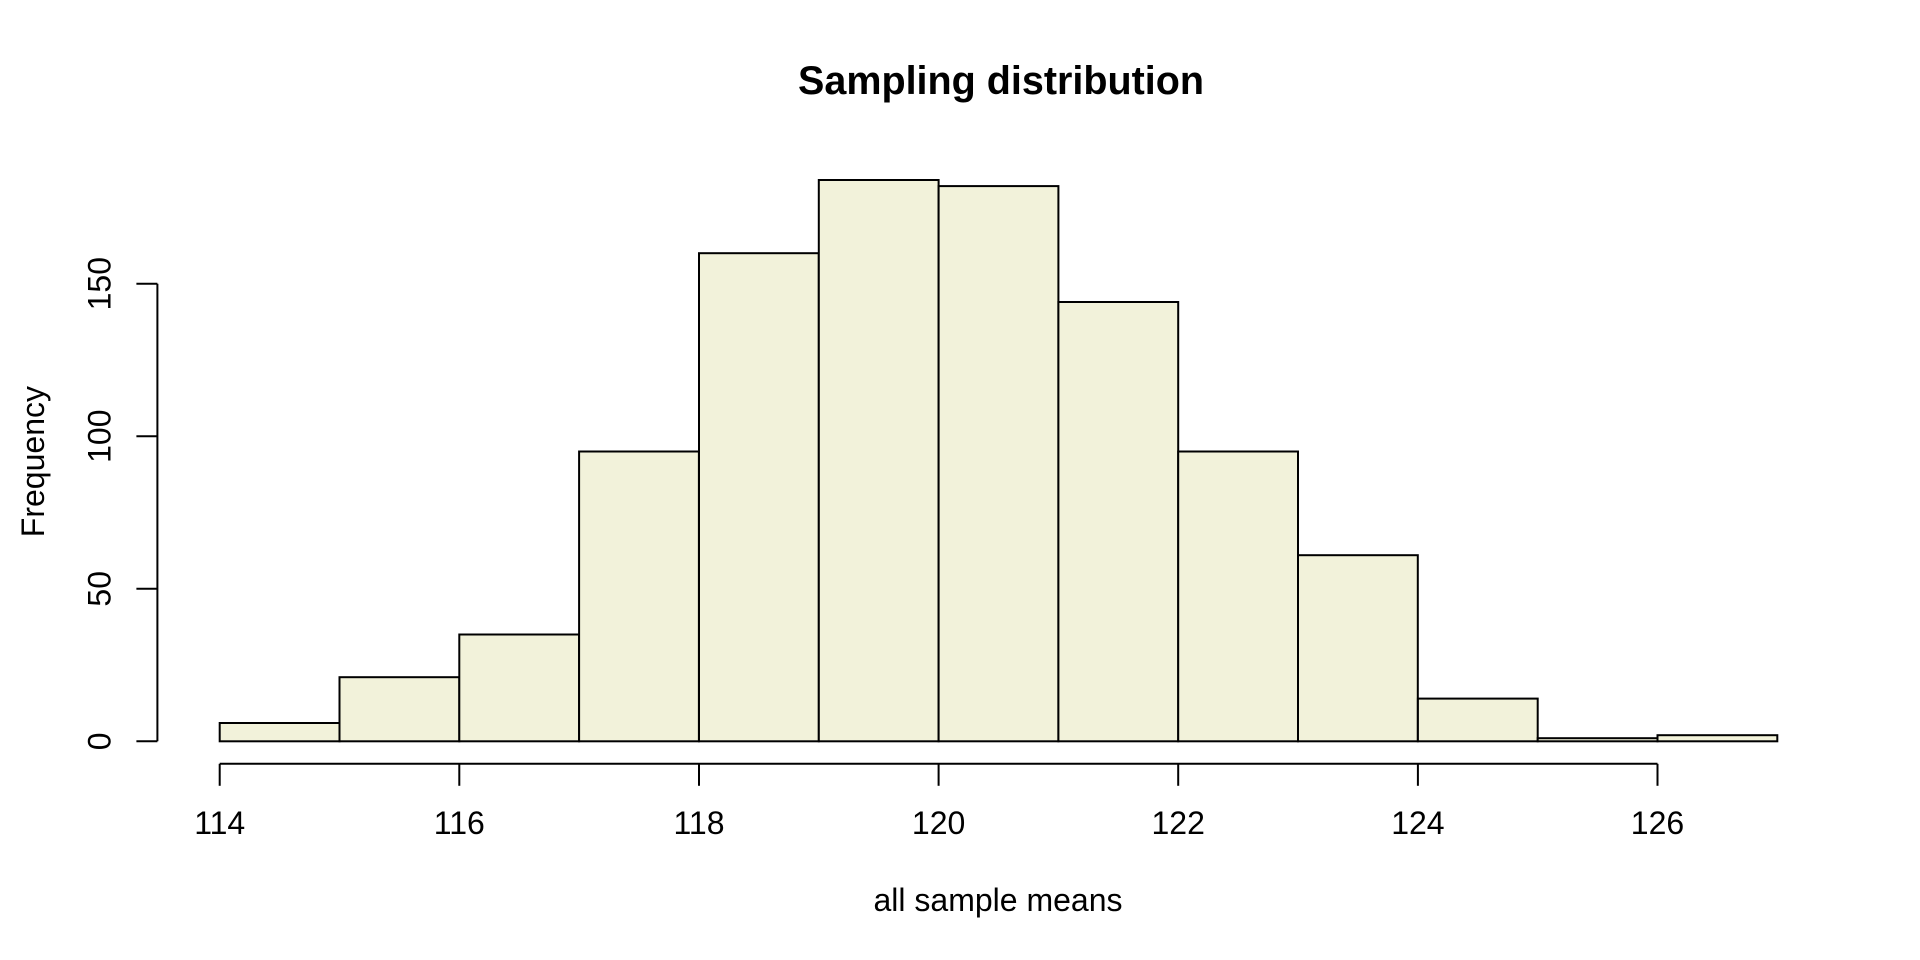 The width and height of the screenshot is (1920, 960). What do you see at coordinates (998, 900) in the screenshot?
I see `svg-text: all sample means` at bounding box center [998, 900].